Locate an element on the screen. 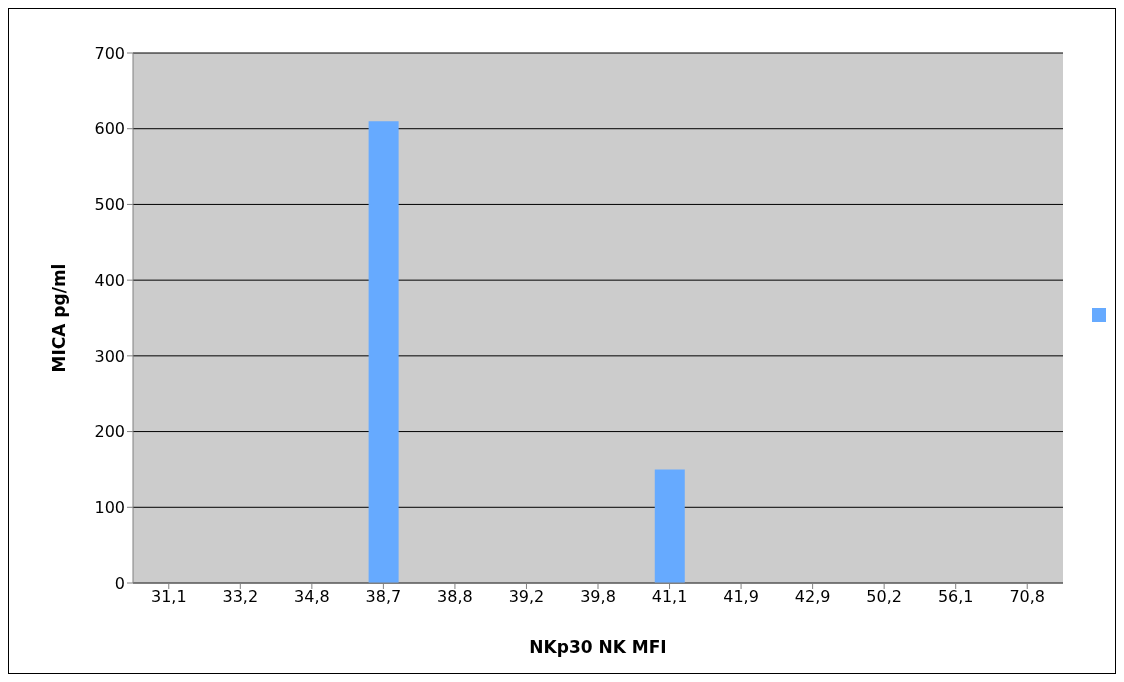  x-tick-label: 38,8 is located at coordinates (455, 597).